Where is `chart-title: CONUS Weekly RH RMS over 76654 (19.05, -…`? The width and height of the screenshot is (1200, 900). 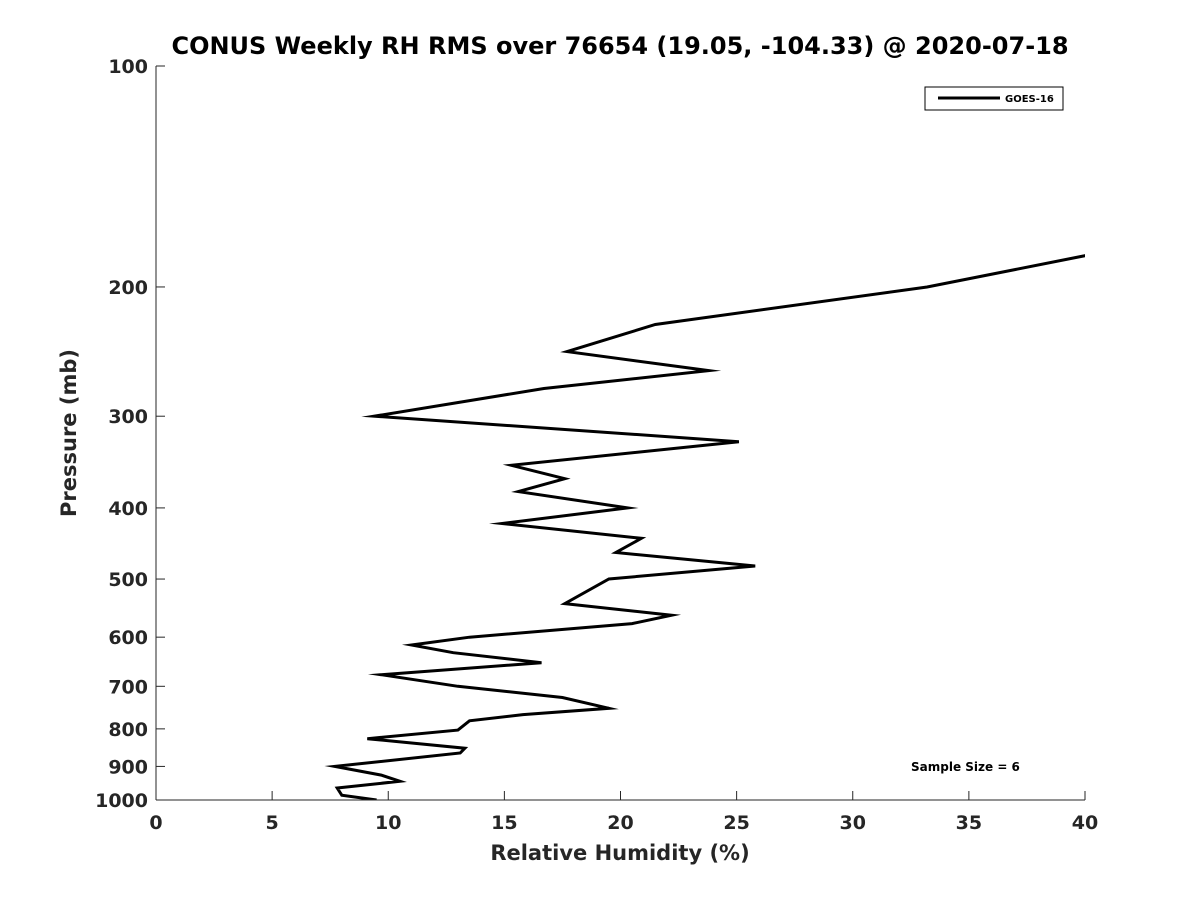 chart-title: CONUS Weekly RH RMS over 76654 (19.05, -… is located at coordinates (619, 46).